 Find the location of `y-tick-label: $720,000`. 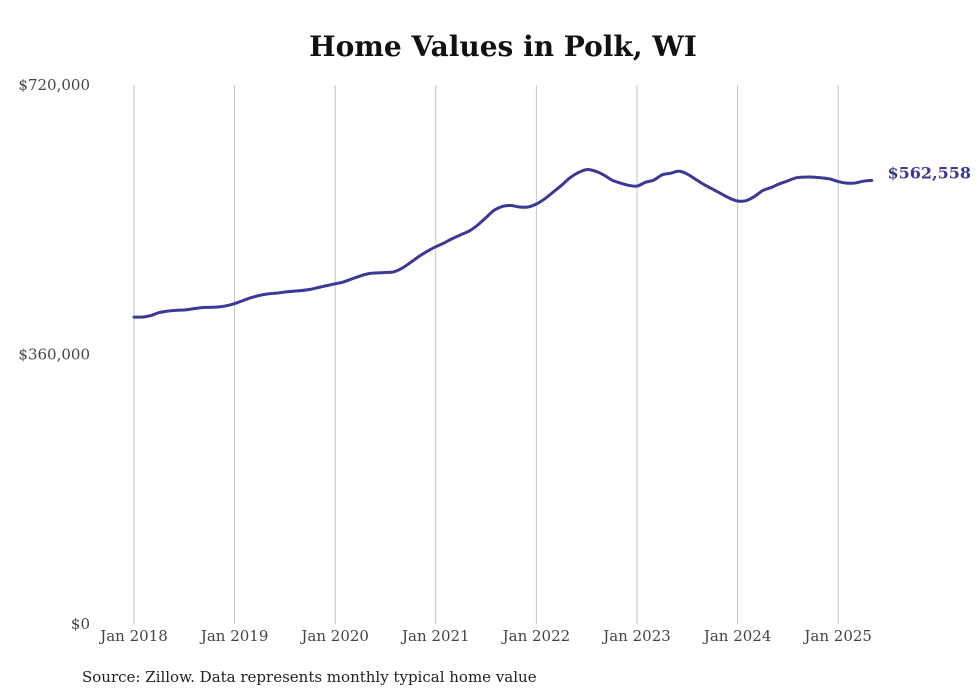

y-tick-label: $720,000 is located at coordinates (54, 85).